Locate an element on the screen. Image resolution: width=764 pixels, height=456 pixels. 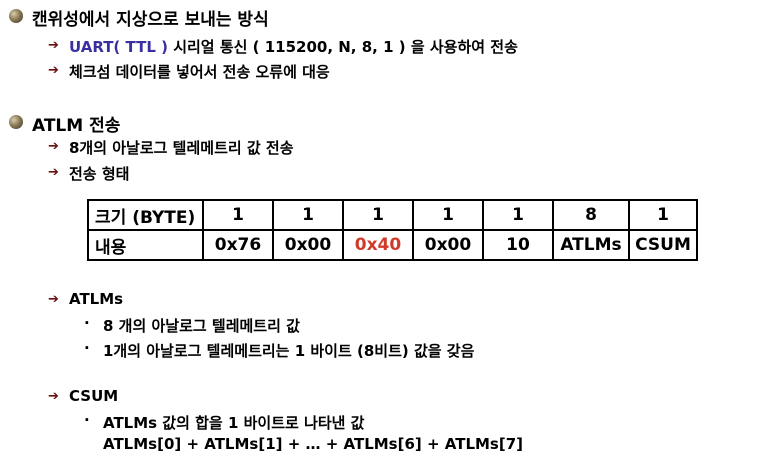
atlms-label: ATLMs is located at coordinates (96, 299).